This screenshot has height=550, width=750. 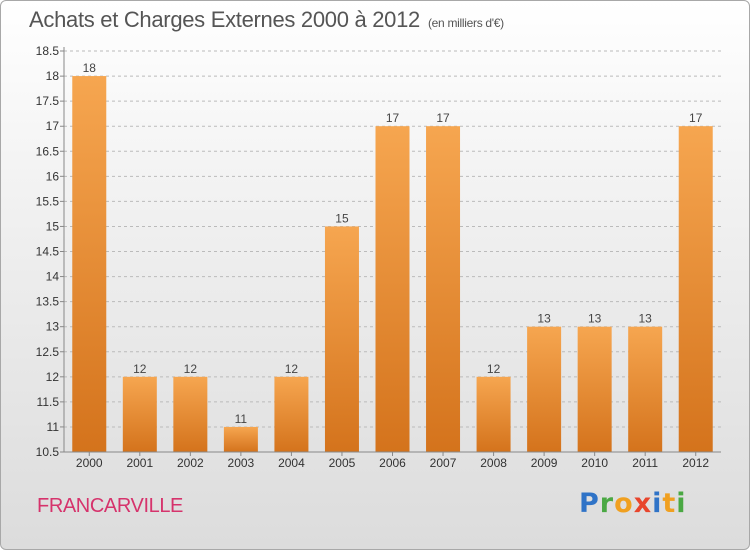 I want to click on x-tick-label: 2007, so click(x=443, y=463).